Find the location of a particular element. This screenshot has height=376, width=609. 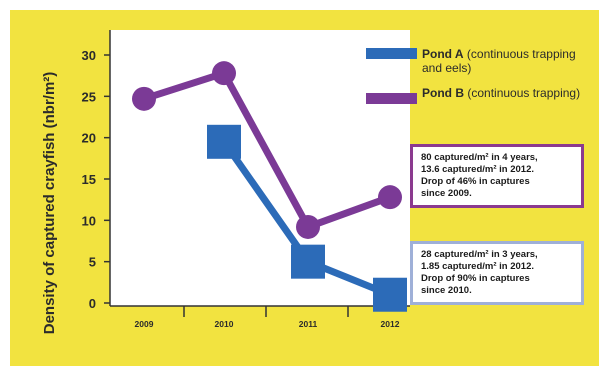

y-tick-label: 30 is located at coordinates (89, 55).